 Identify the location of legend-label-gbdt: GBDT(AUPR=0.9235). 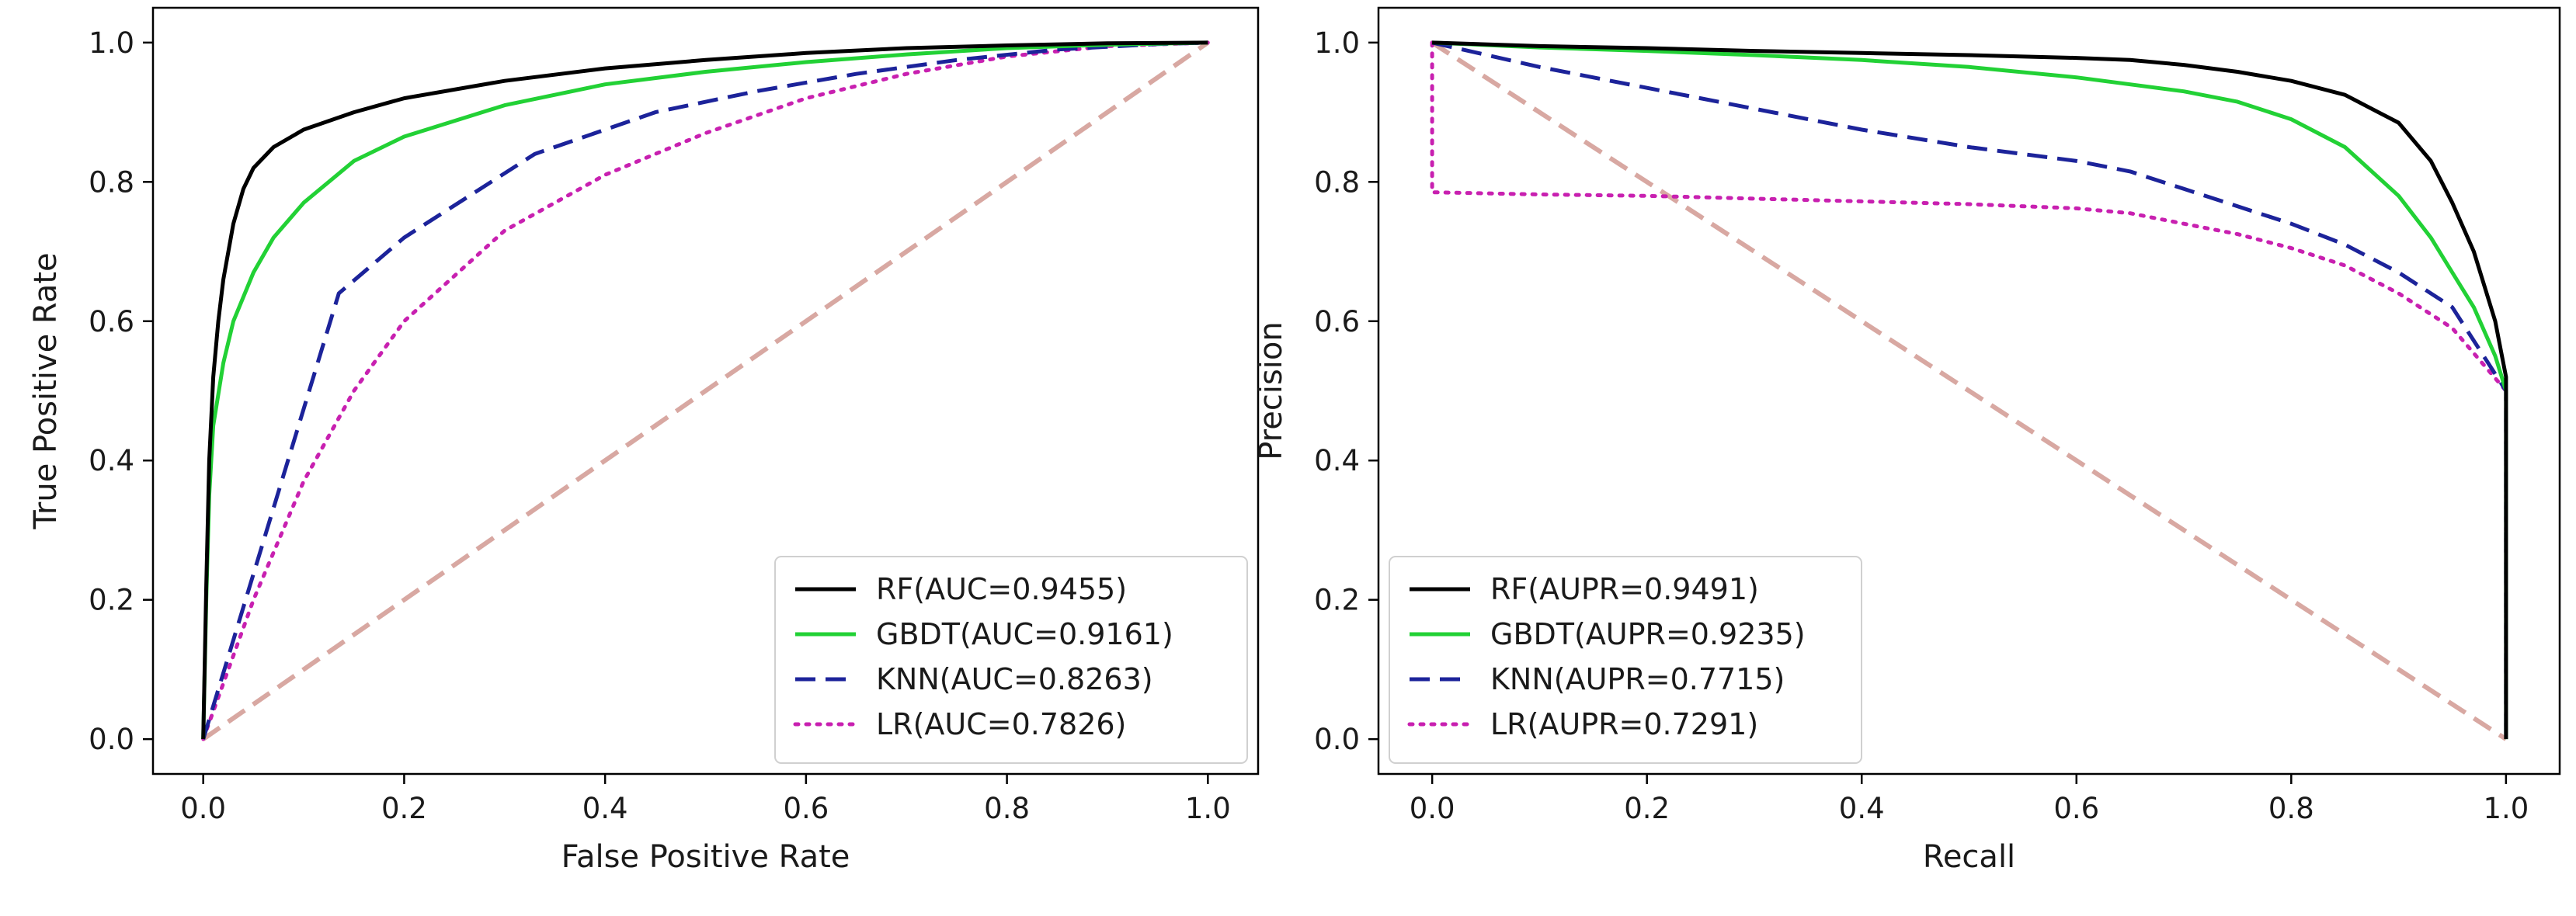
(1648, 634).